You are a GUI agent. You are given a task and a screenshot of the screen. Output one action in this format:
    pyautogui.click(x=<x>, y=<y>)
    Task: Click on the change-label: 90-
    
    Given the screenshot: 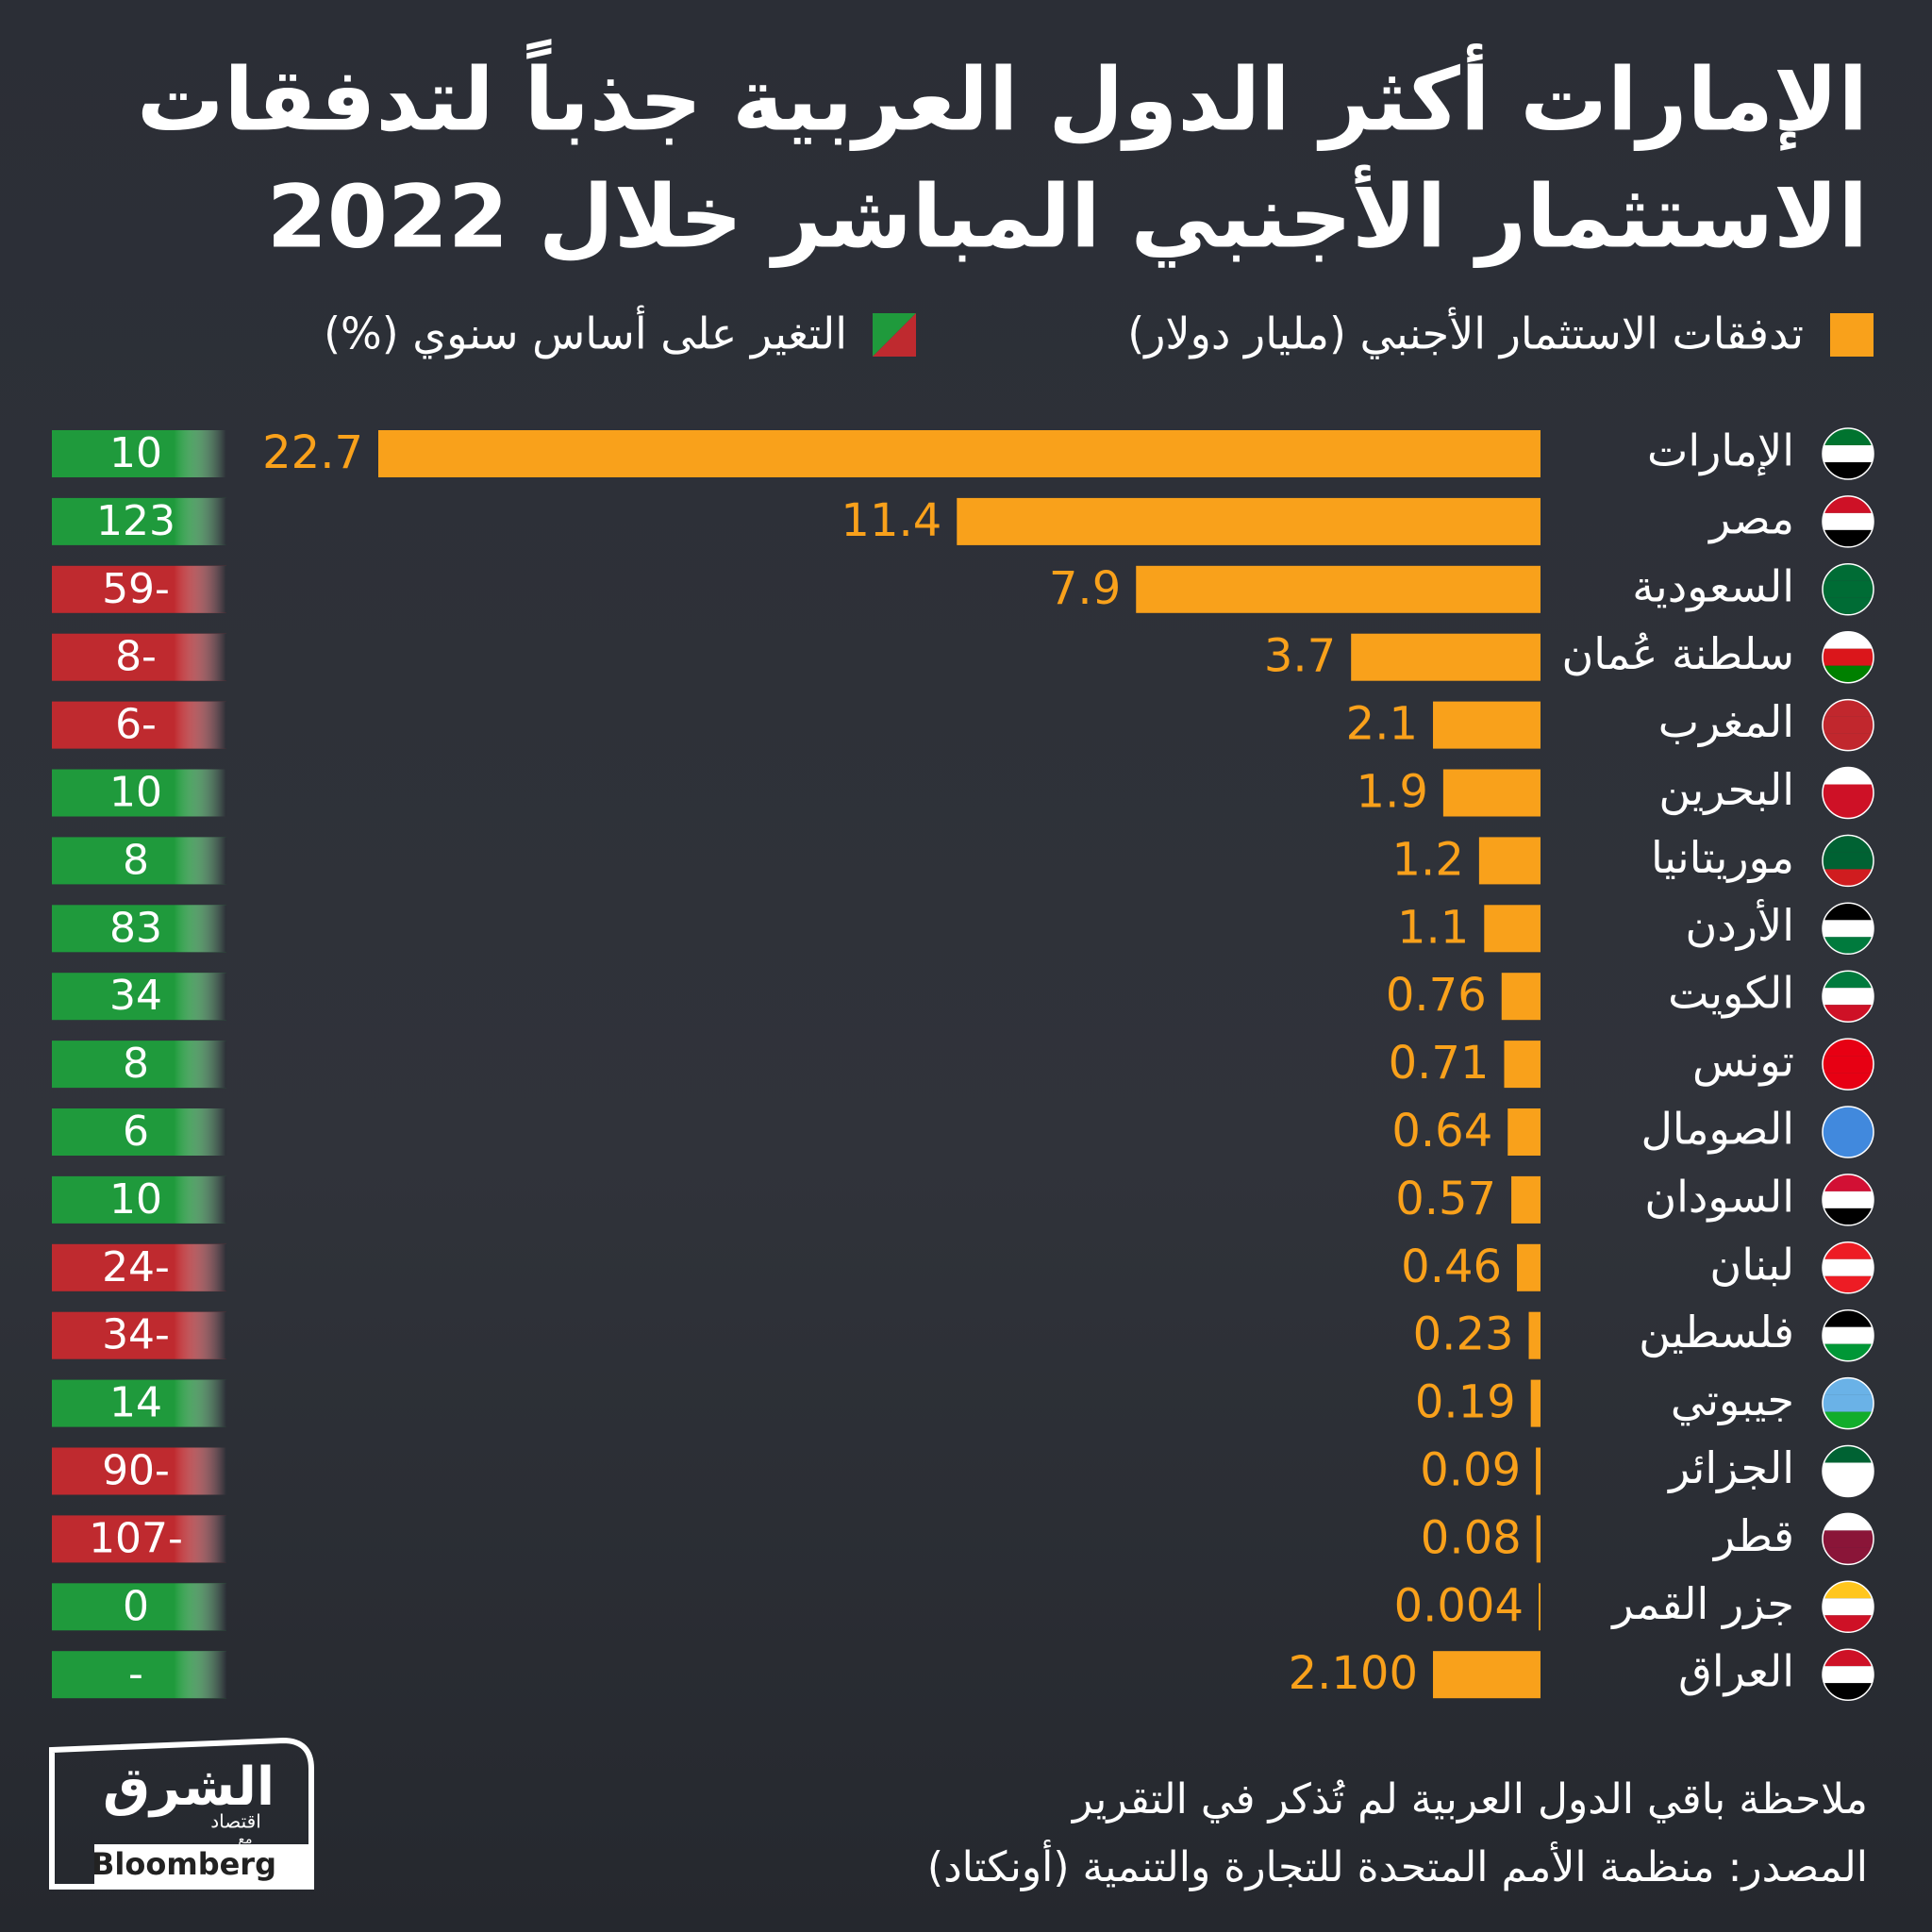 What is the action you would take?
    pyautogui.click(x=136, y=1471)
    